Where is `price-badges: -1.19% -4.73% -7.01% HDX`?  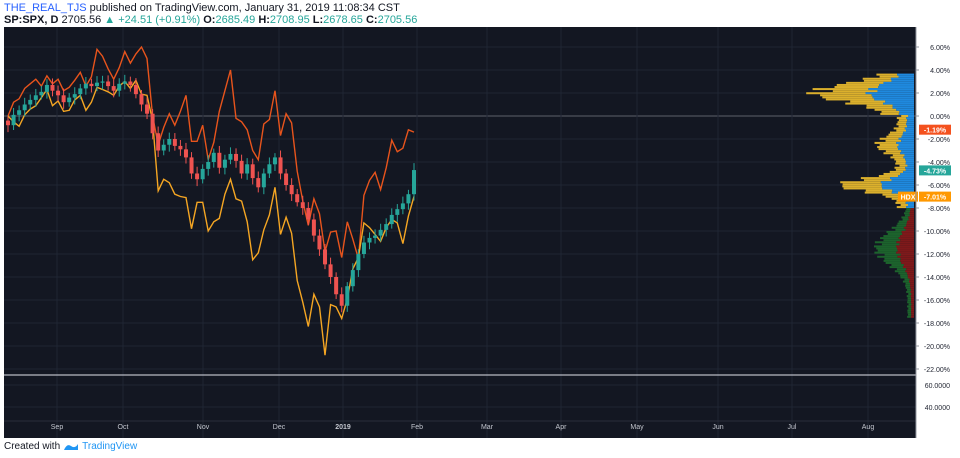
price-badges: -1.19% -4.73% -7.01% HDX is located at coordinates (924, 163).